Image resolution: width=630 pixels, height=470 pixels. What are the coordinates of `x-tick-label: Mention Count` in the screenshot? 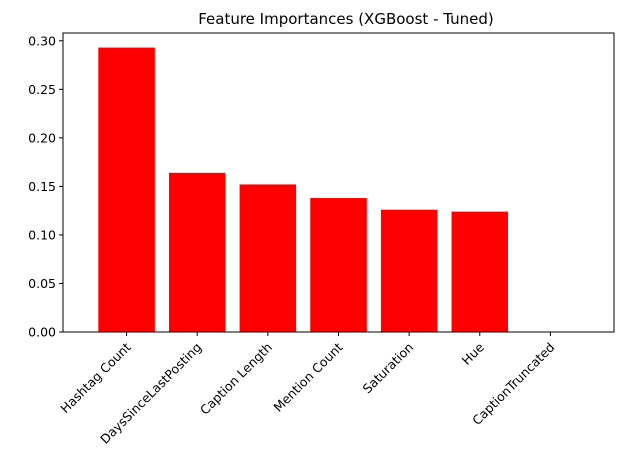 It's located at (307, 376).